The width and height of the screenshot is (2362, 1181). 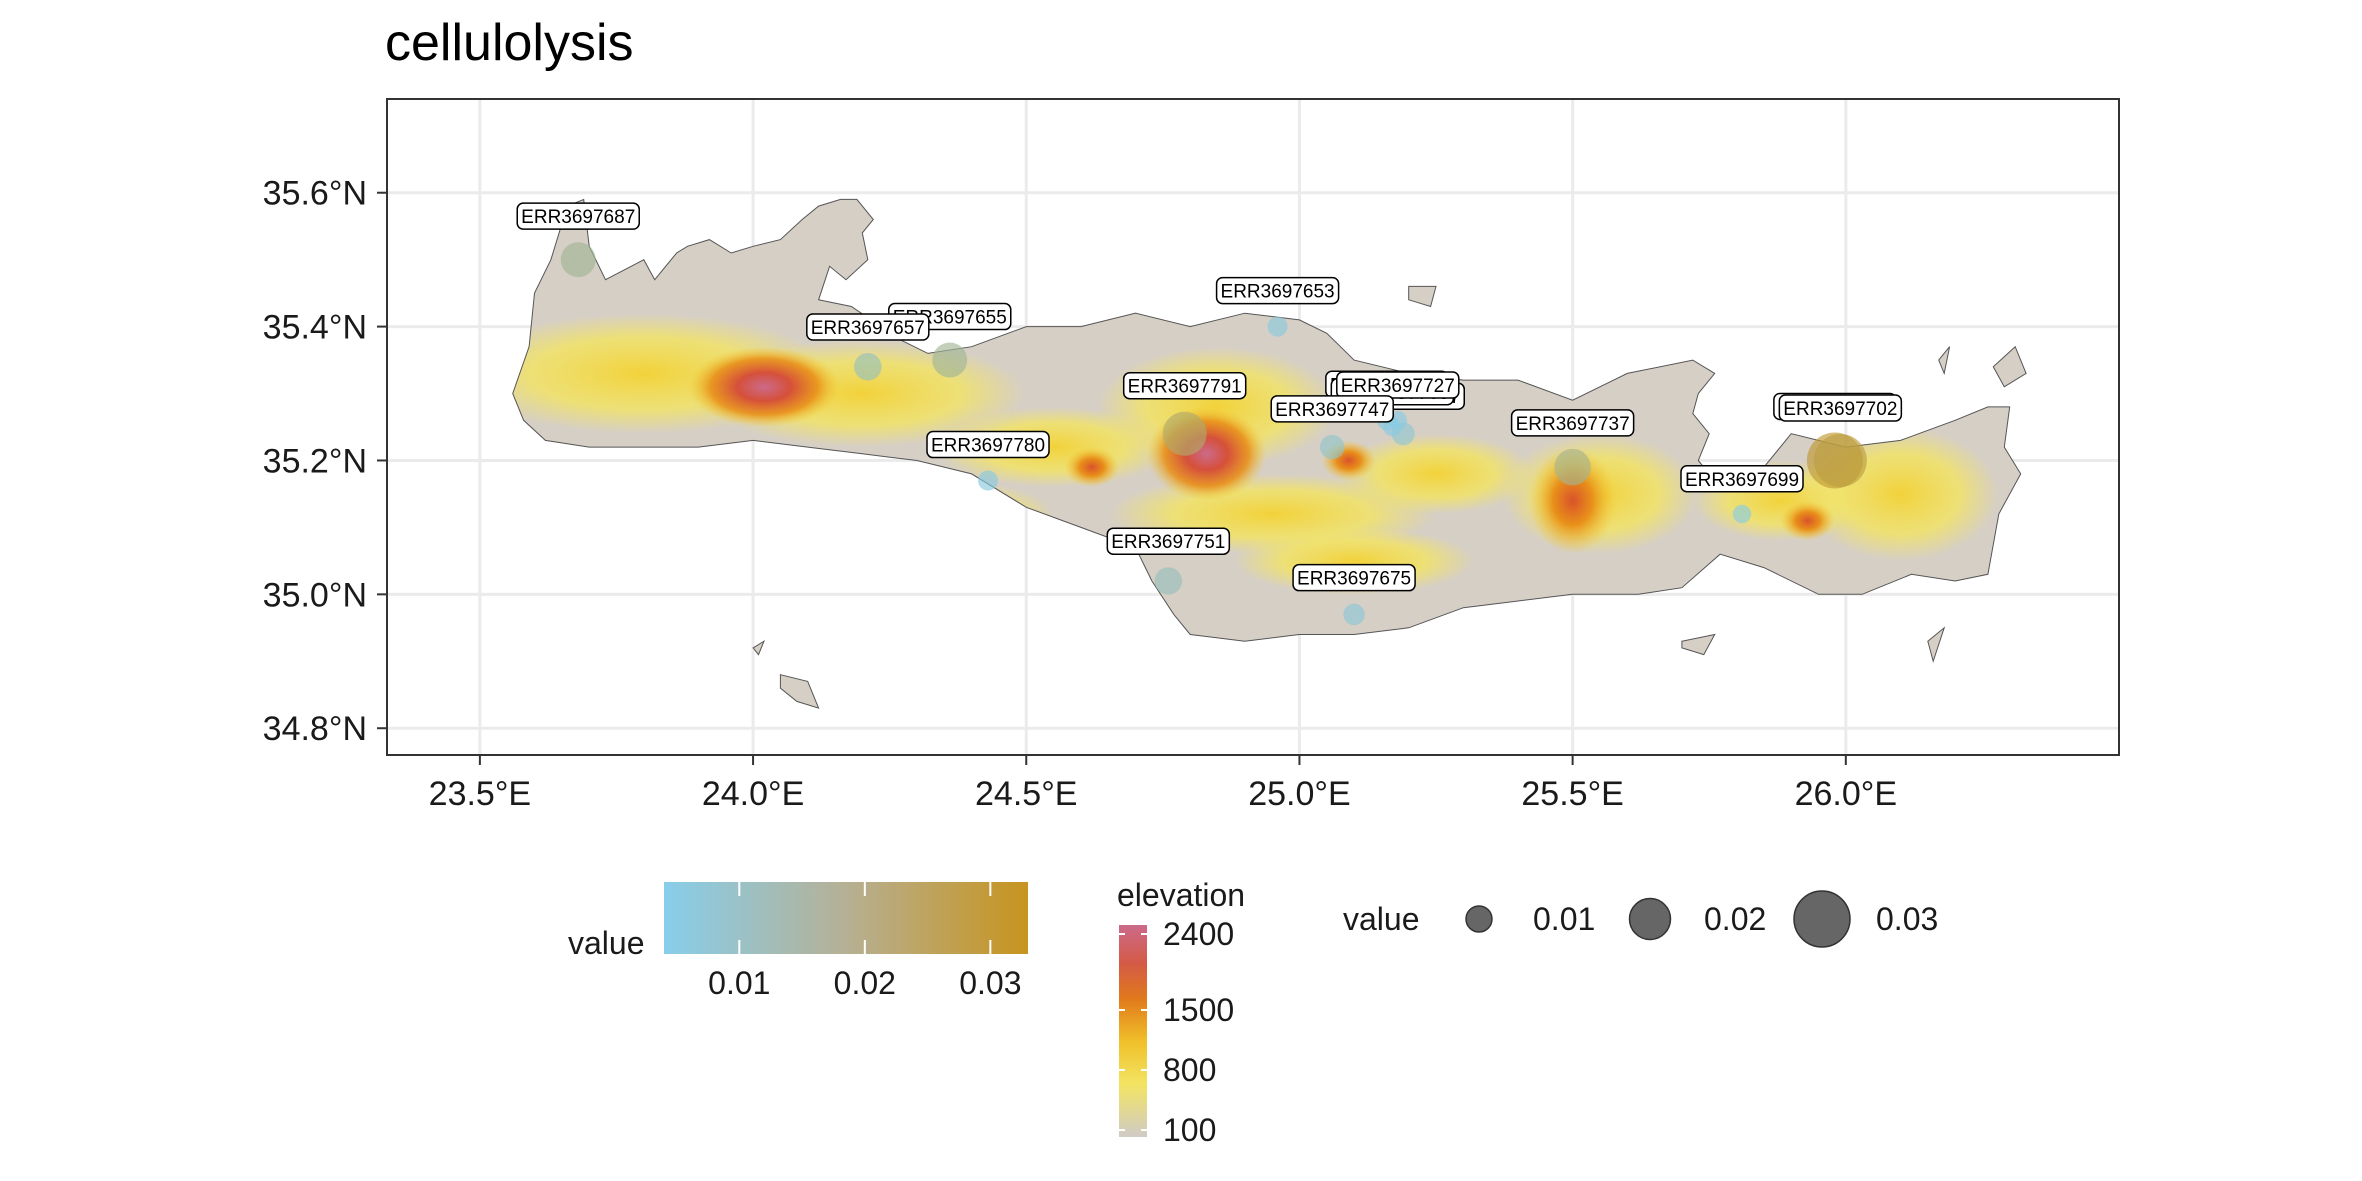 I want to click on value-colorbar-ticks: 0.01 0.02 0.03, so click(x=864, y=941).